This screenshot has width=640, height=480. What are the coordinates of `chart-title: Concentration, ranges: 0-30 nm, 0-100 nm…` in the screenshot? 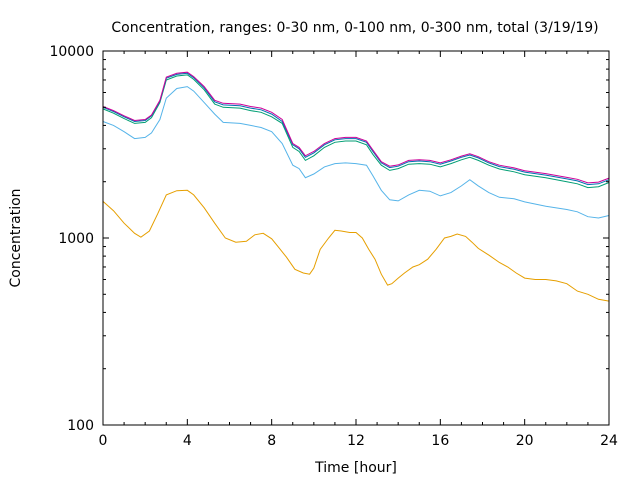 It's located at (354, 28).